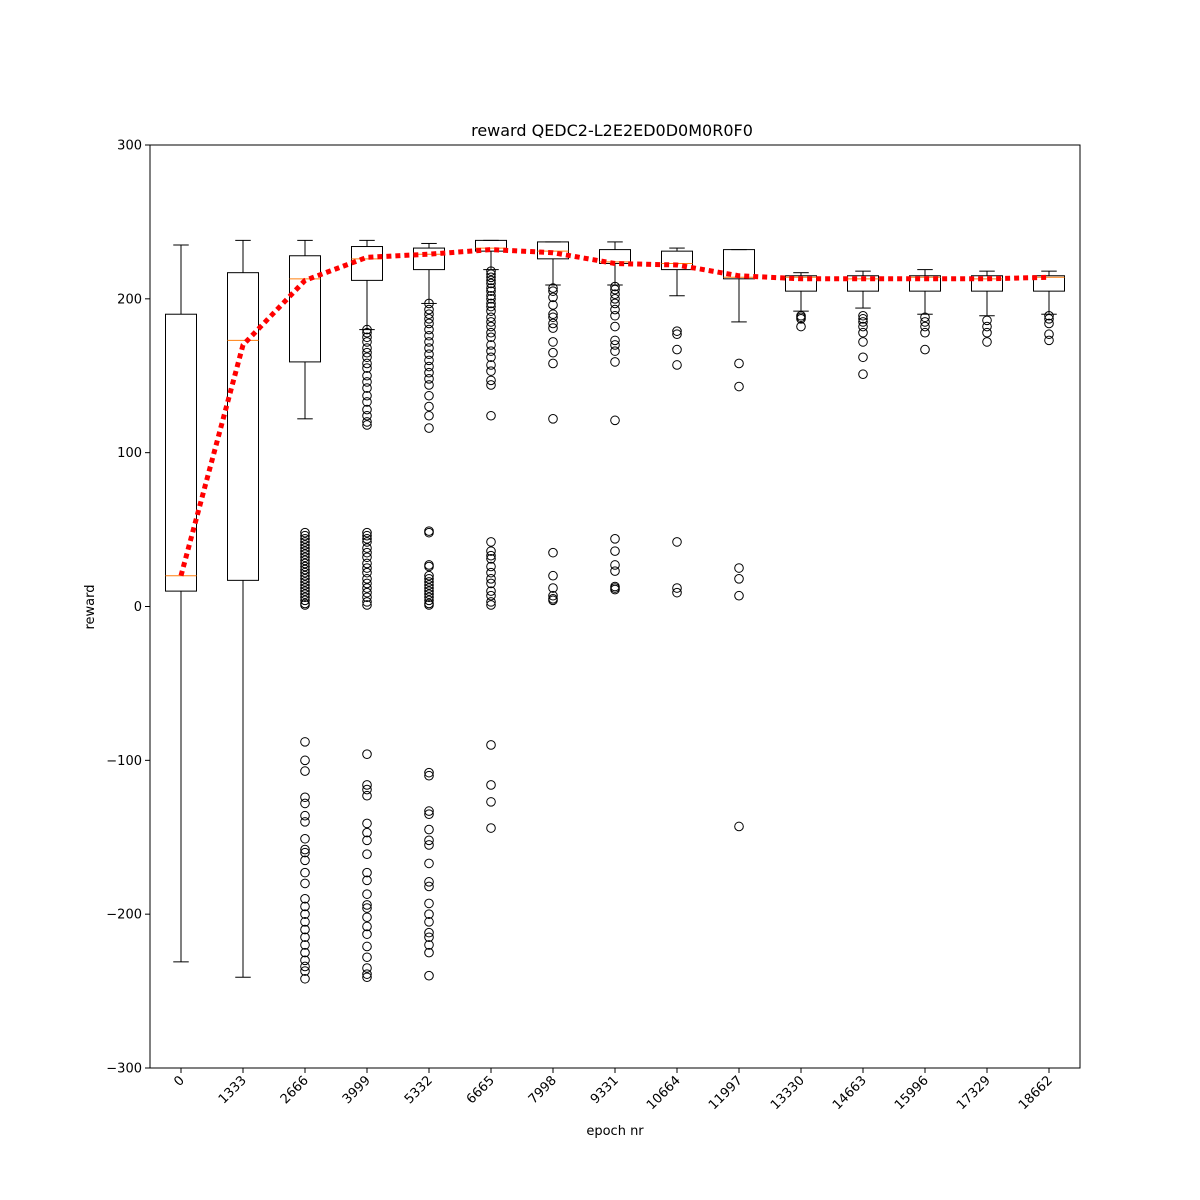 Image resolution: width=1200 pixels, height=1200 pixels. I want to click on x-tick-label: 6665, so click(481, 1090).